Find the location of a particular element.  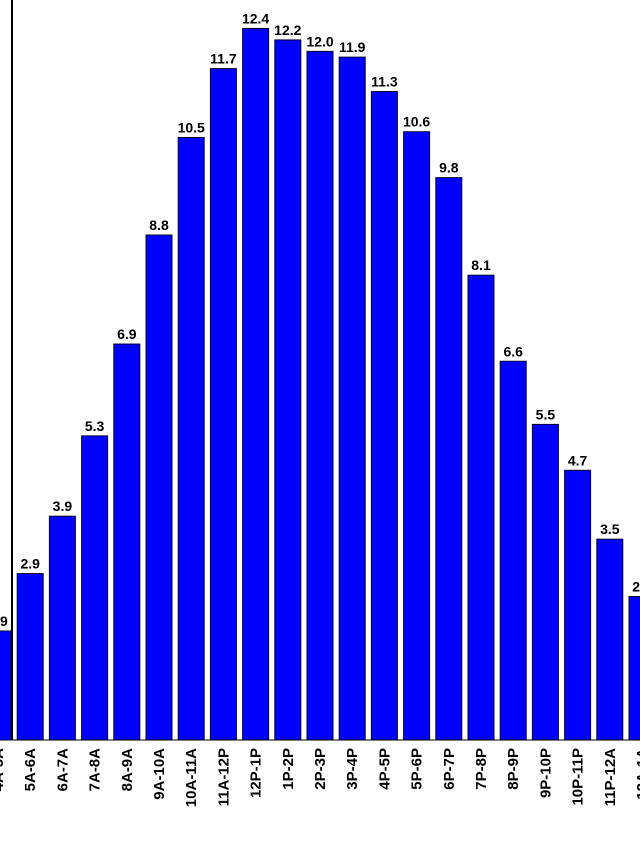

value-label: 8.1 is located at coordinates (481, 265).